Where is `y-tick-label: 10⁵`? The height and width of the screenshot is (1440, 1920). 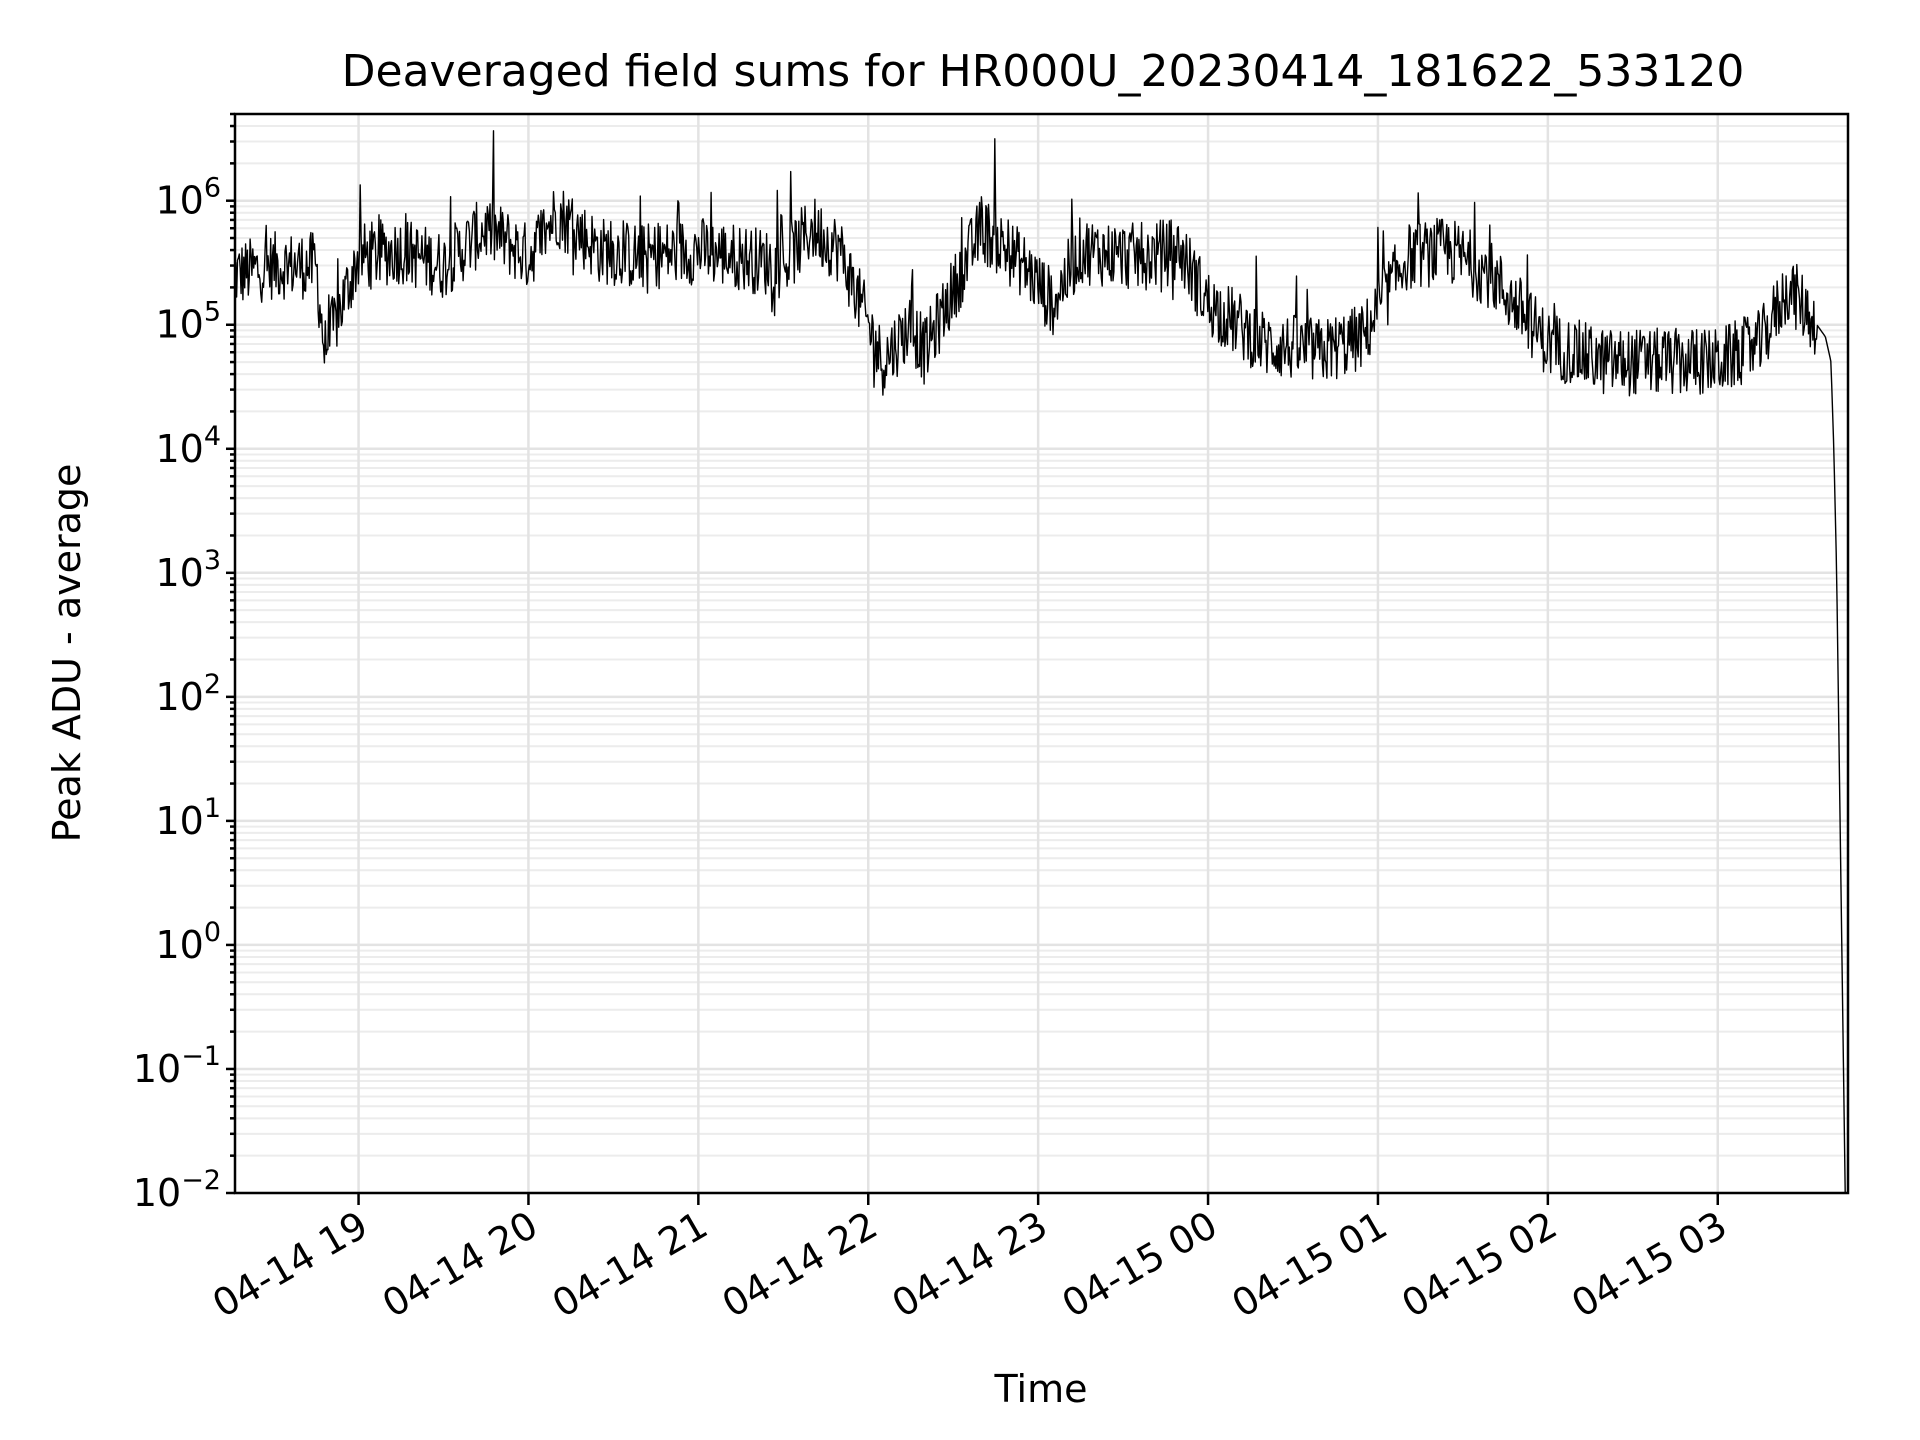
y-tick-label: 10⁵ is located at coordinates (188, 322).